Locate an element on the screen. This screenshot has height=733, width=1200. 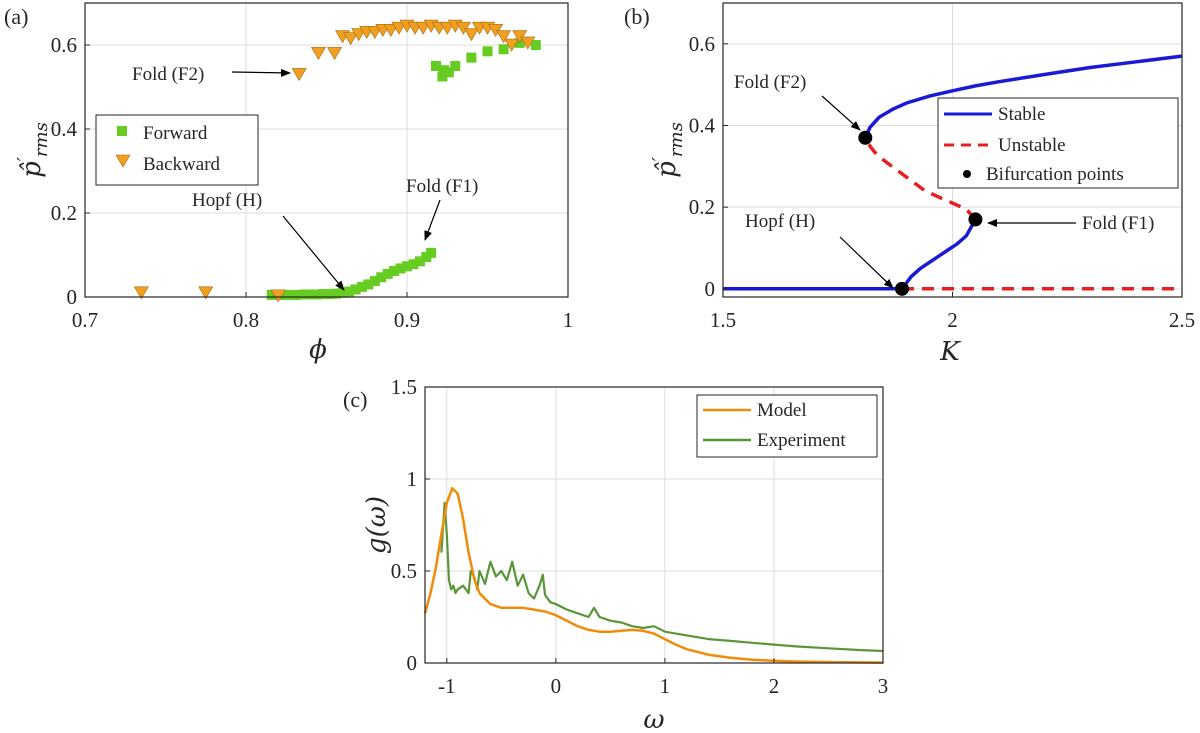
legend-stable-label: Stable is located at coordinates (1022, 114).